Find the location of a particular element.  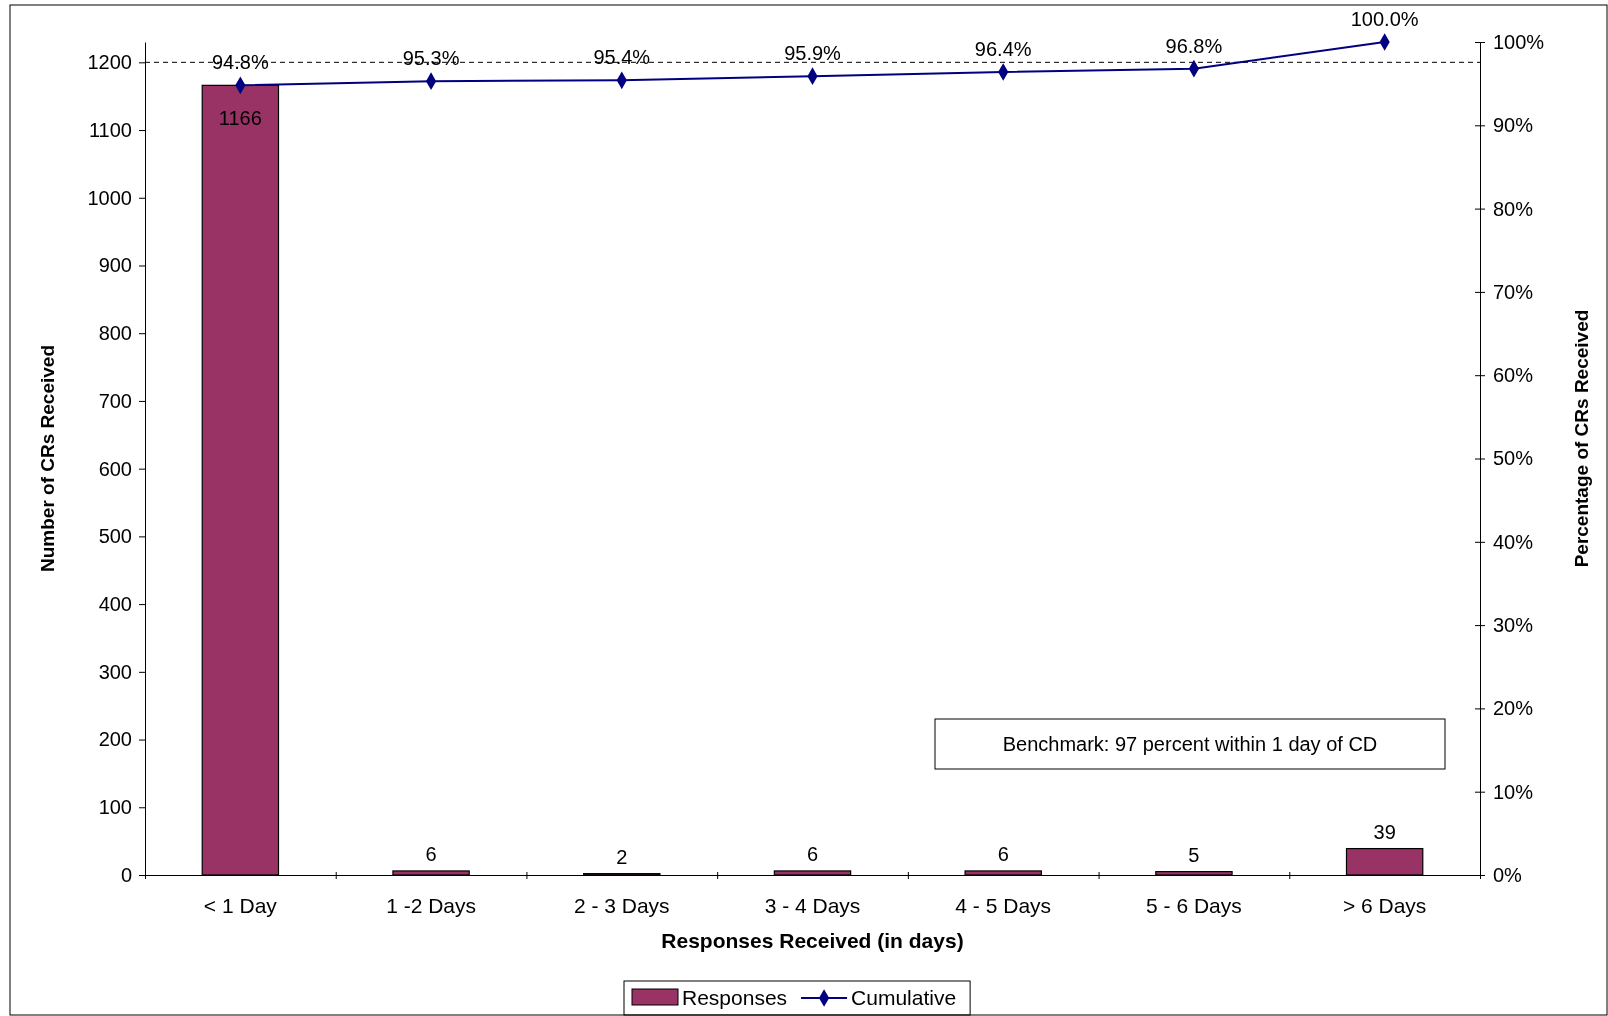

x-axis-title: Responses Received (in days) is located at coordinates (812, 940).